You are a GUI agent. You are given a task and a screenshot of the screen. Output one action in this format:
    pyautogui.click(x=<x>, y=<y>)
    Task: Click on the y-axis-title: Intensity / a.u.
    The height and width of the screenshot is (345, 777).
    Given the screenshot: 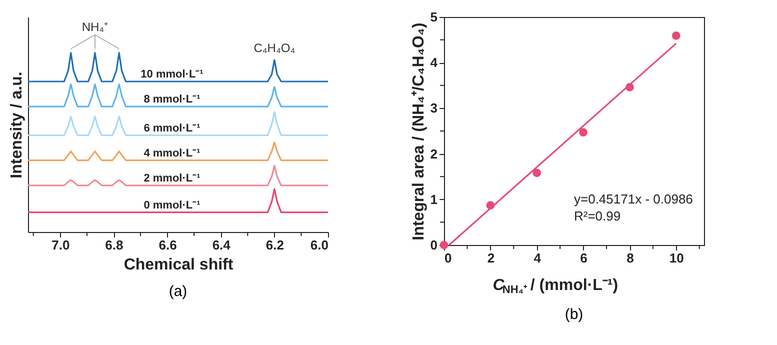 What is the action you would take?
    pyautogui.click(x=17, y=125)
    